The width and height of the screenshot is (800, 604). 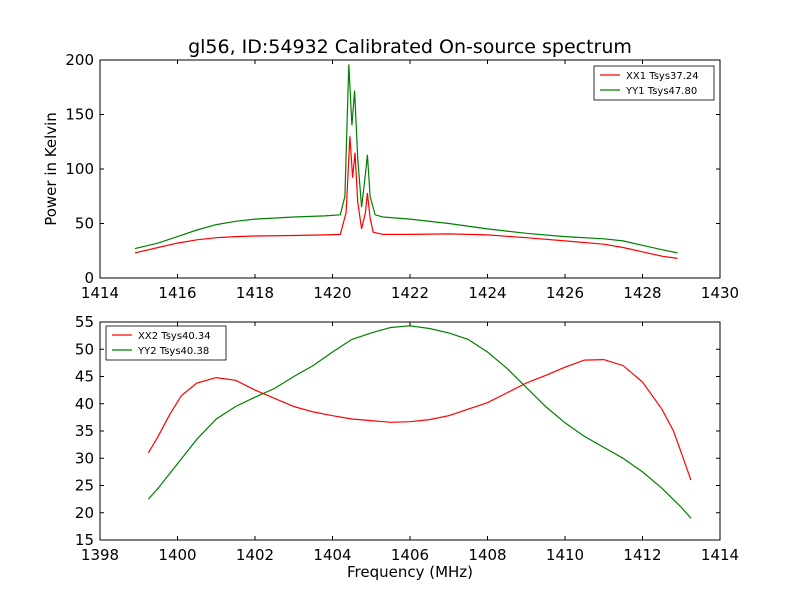 I want to click on legend-label: XX2 Tsys40.34, so click(x=174, y=336).